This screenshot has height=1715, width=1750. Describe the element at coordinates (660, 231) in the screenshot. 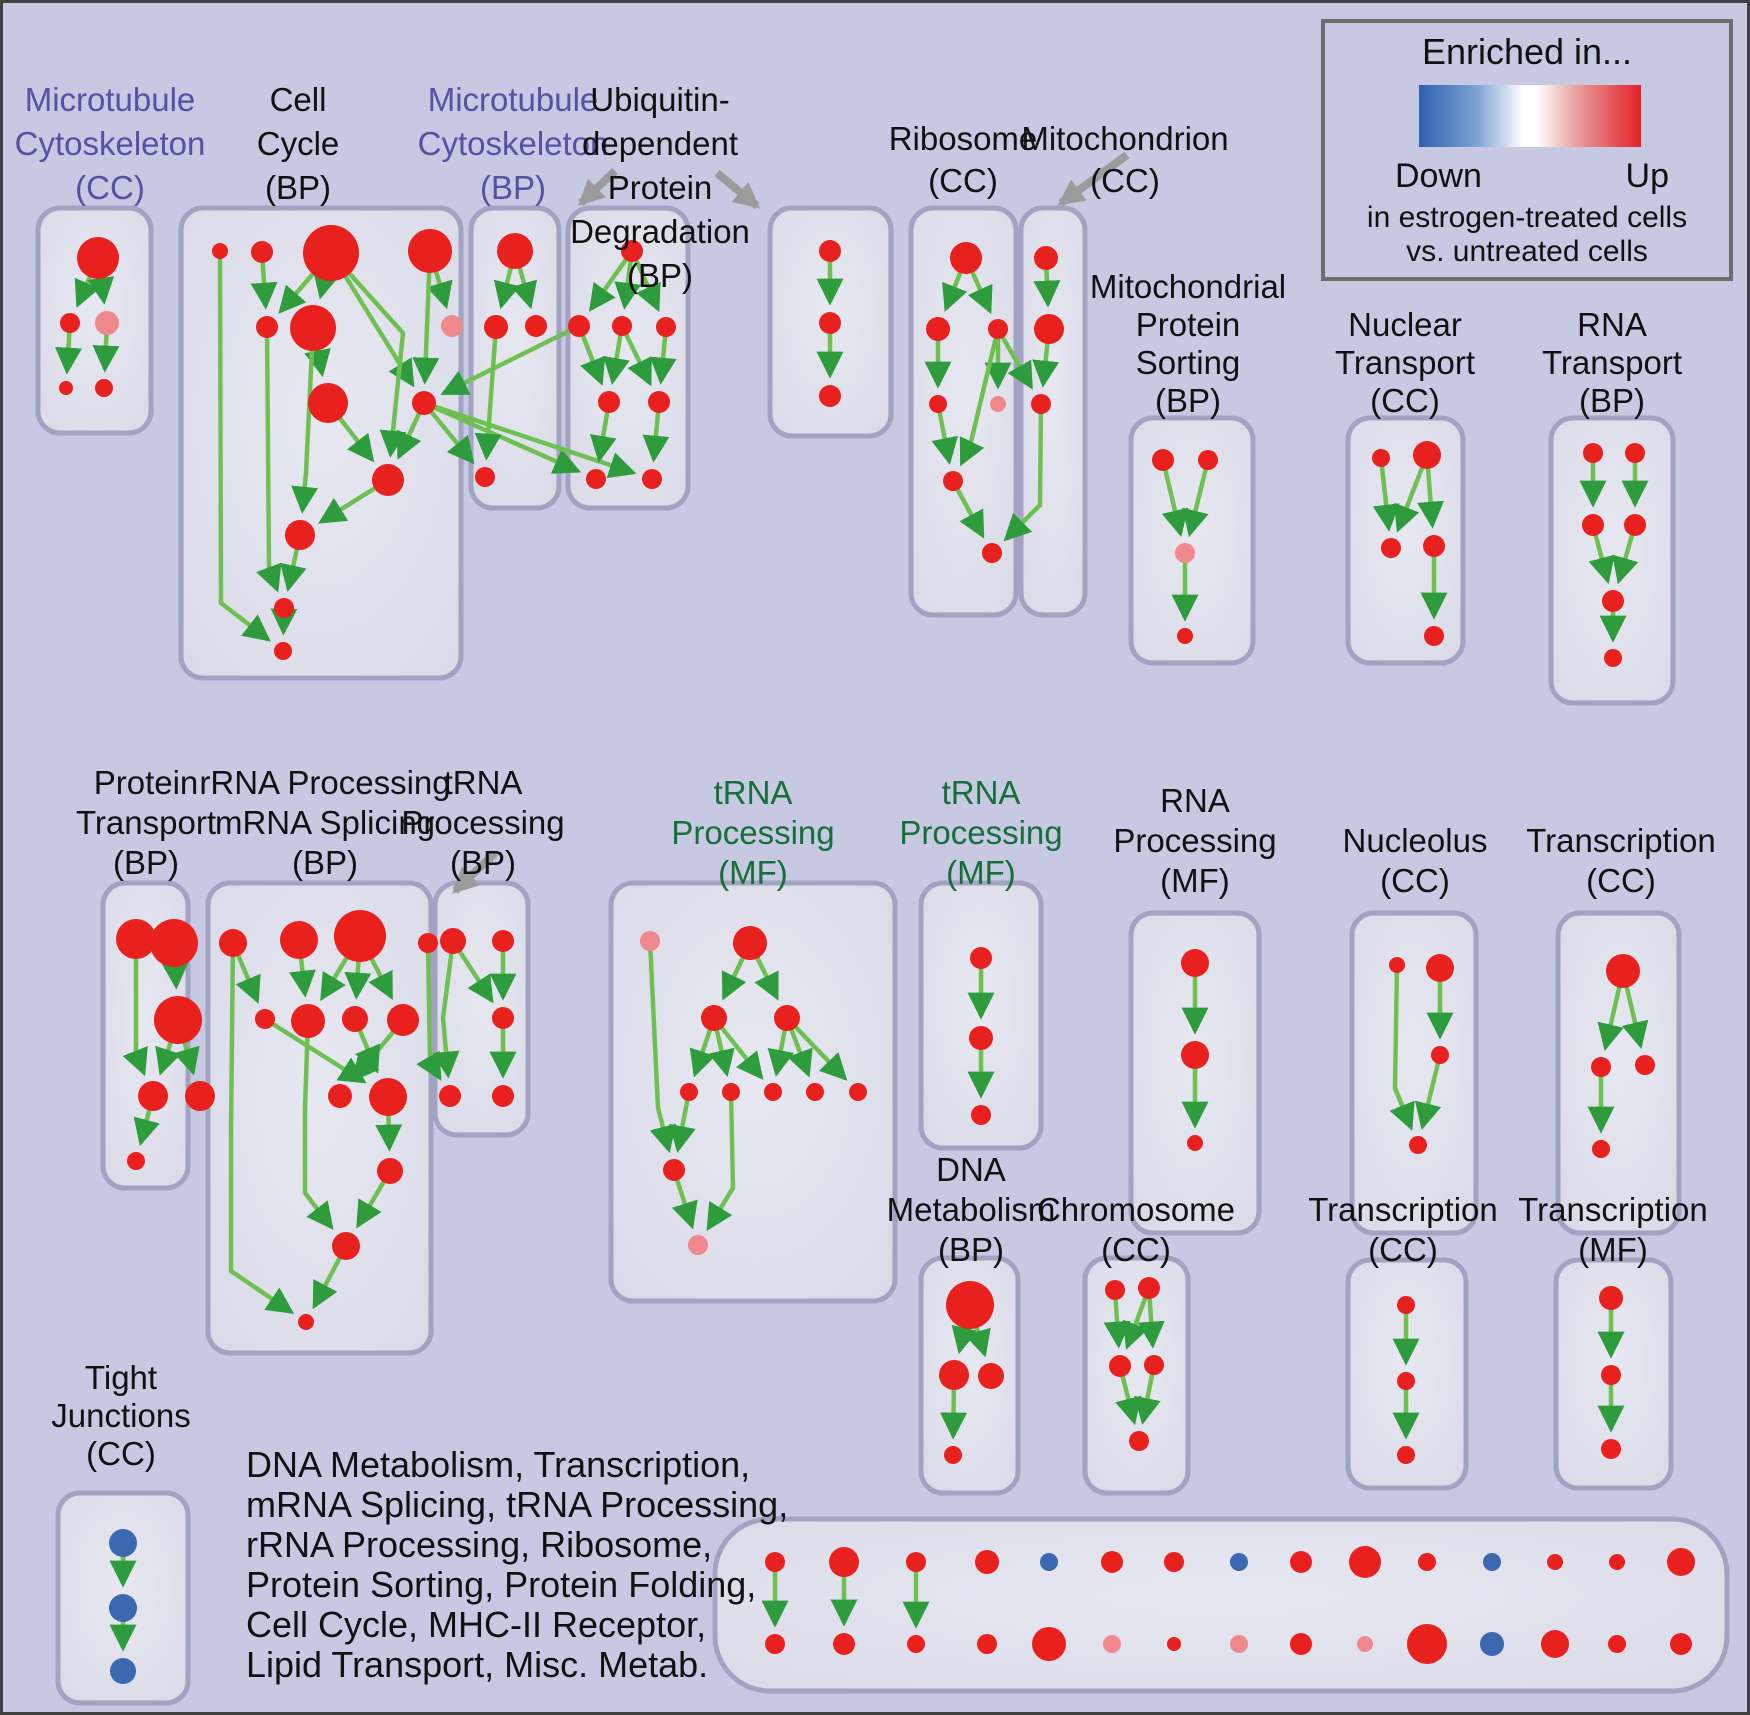

I see `cluster-label-line: Degradation` at that location.